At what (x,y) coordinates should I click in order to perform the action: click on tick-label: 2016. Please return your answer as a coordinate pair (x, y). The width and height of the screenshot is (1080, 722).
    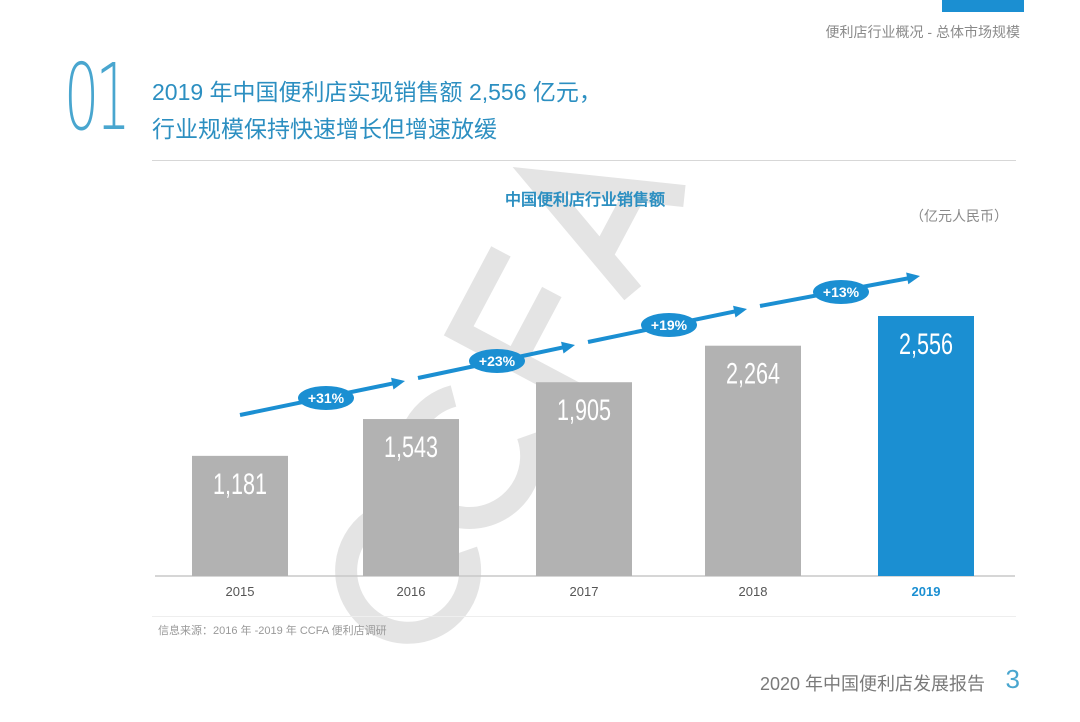
    Looking at the image, I should click on (411, 591).